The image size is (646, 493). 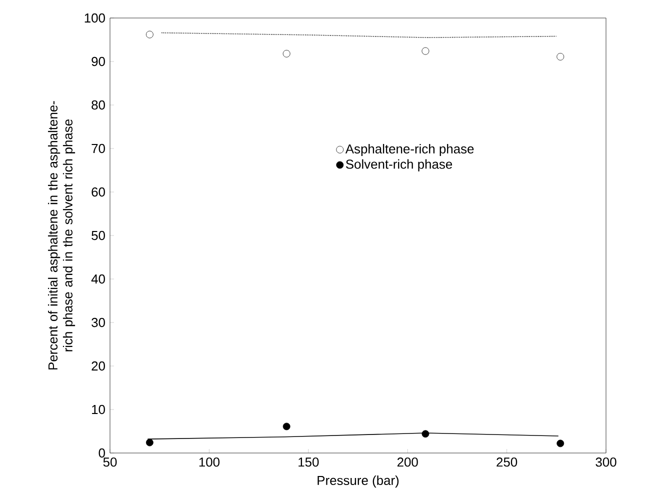 I want to click on y-tick-label: 50, so click(x=98, y=235).